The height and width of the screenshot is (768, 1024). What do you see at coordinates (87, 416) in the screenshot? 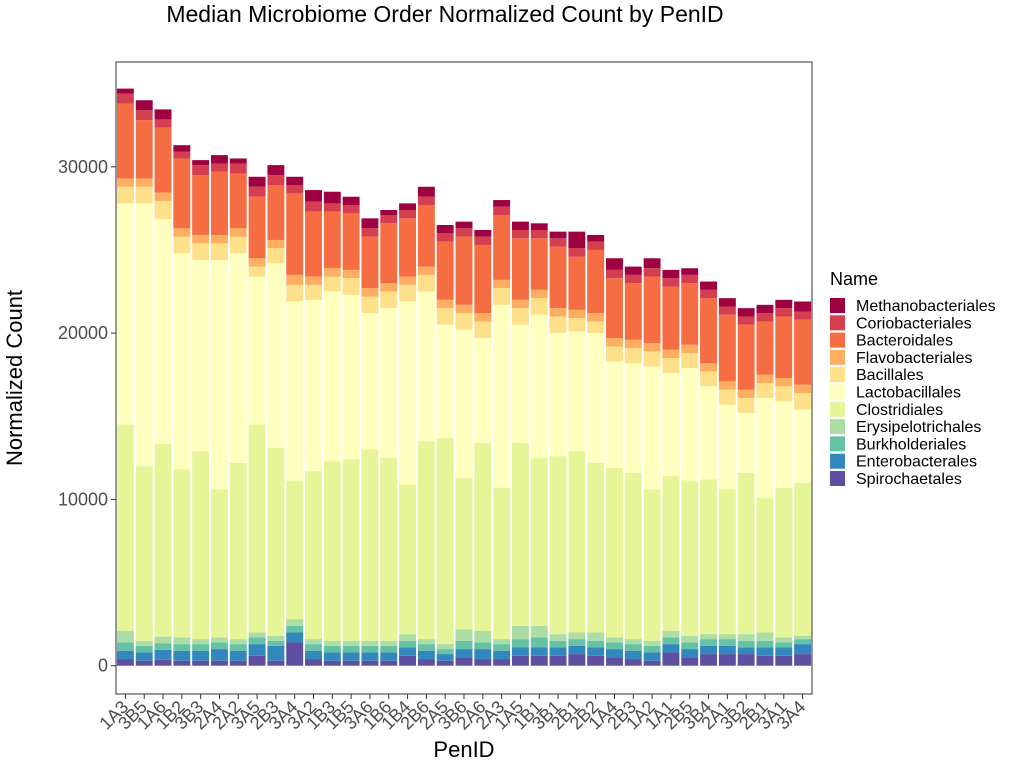
I see `y-axis: 0 10000 20000 30000` at bounding box center [87, 416].